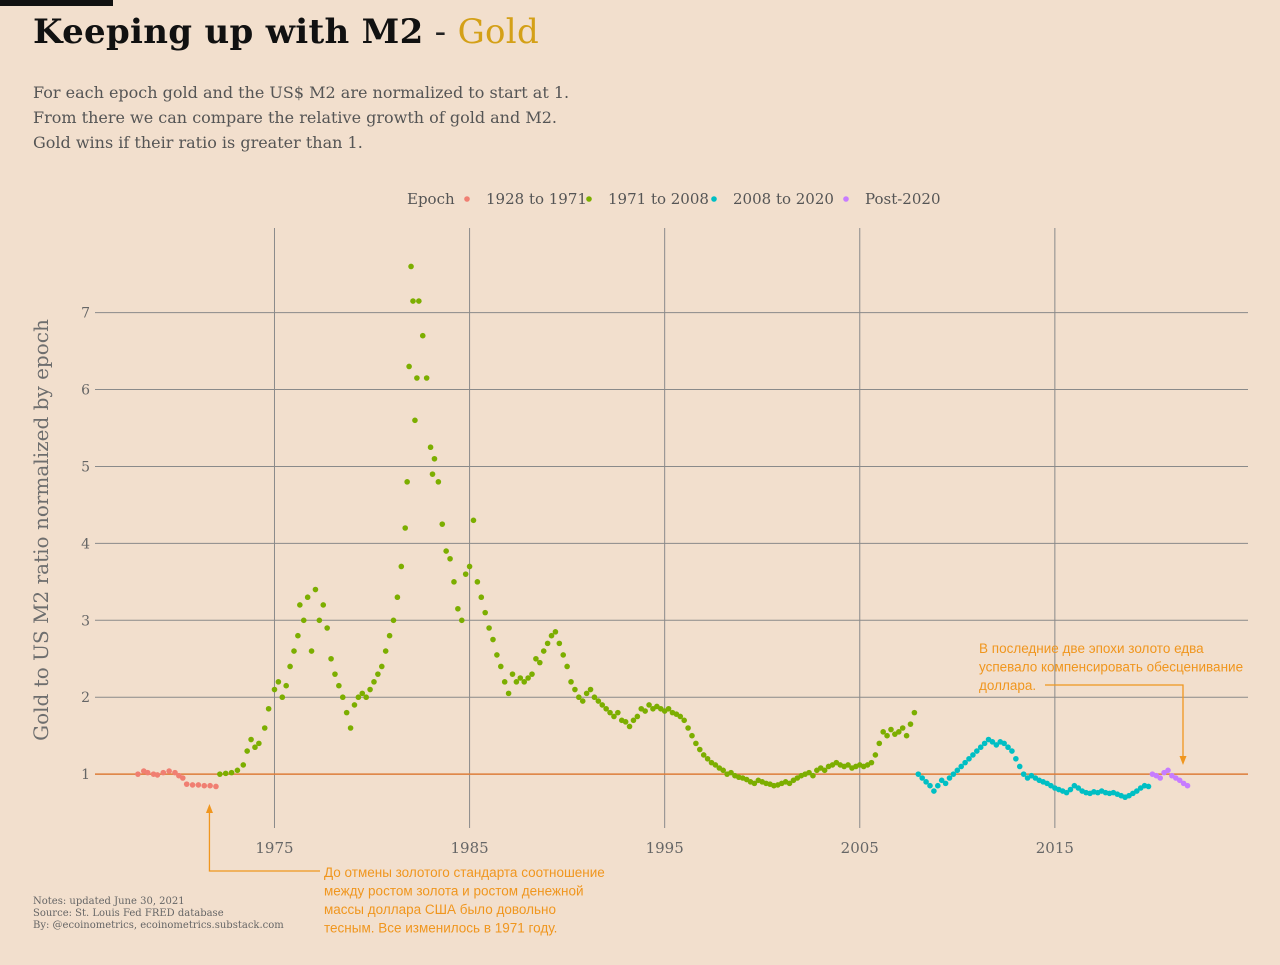 This screenshot has height=965, width=1280. What do you see at coordinates (109, 901) in the screenshot?
I see `notes-updated: Notes: updated June 30, 2021` at bounding box center [109, 901].